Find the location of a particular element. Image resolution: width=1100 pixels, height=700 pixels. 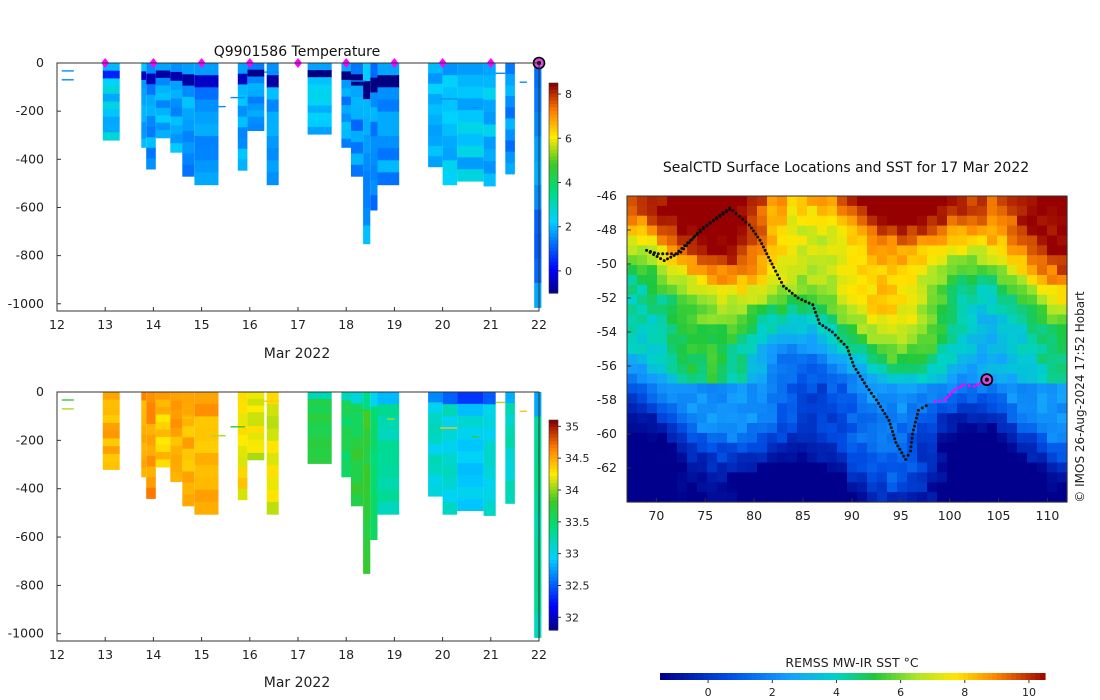

x-tick-label: 21 is located at coordinates (491, 324).